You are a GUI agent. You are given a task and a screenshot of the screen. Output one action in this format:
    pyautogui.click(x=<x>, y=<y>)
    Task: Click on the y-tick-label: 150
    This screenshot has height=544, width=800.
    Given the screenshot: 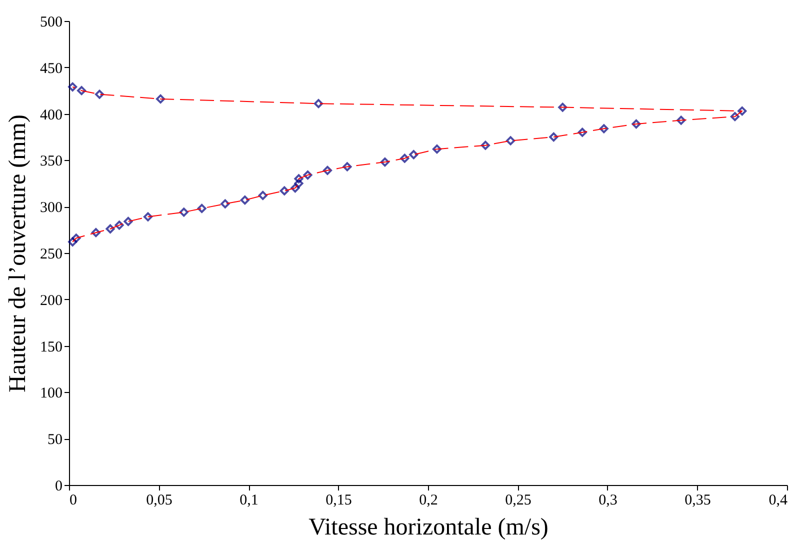 What is the action you would take?
    pyautogui.click(x=51, y=347)
    